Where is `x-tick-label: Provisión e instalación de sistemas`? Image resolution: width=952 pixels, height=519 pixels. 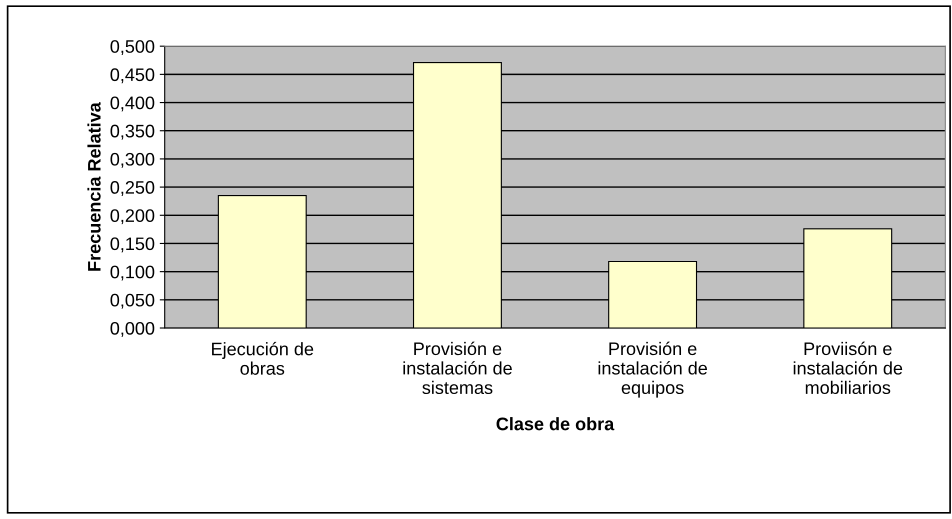
x-tick-label: Provisión e instalación de sistemas is located at coordinates (457, 368).